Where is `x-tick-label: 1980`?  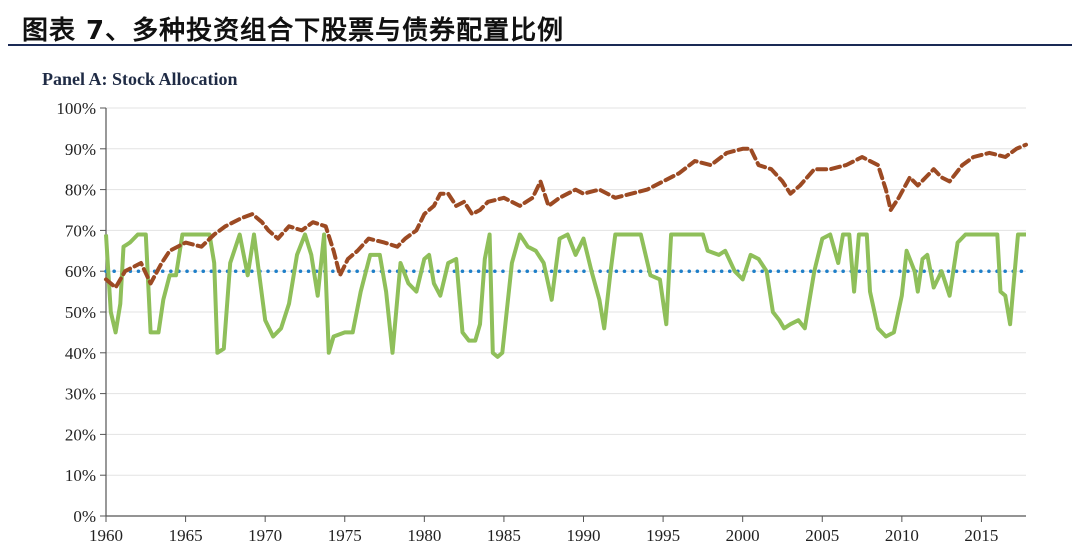
x-tick-label: 1980 is located at coordinates (424, 535).